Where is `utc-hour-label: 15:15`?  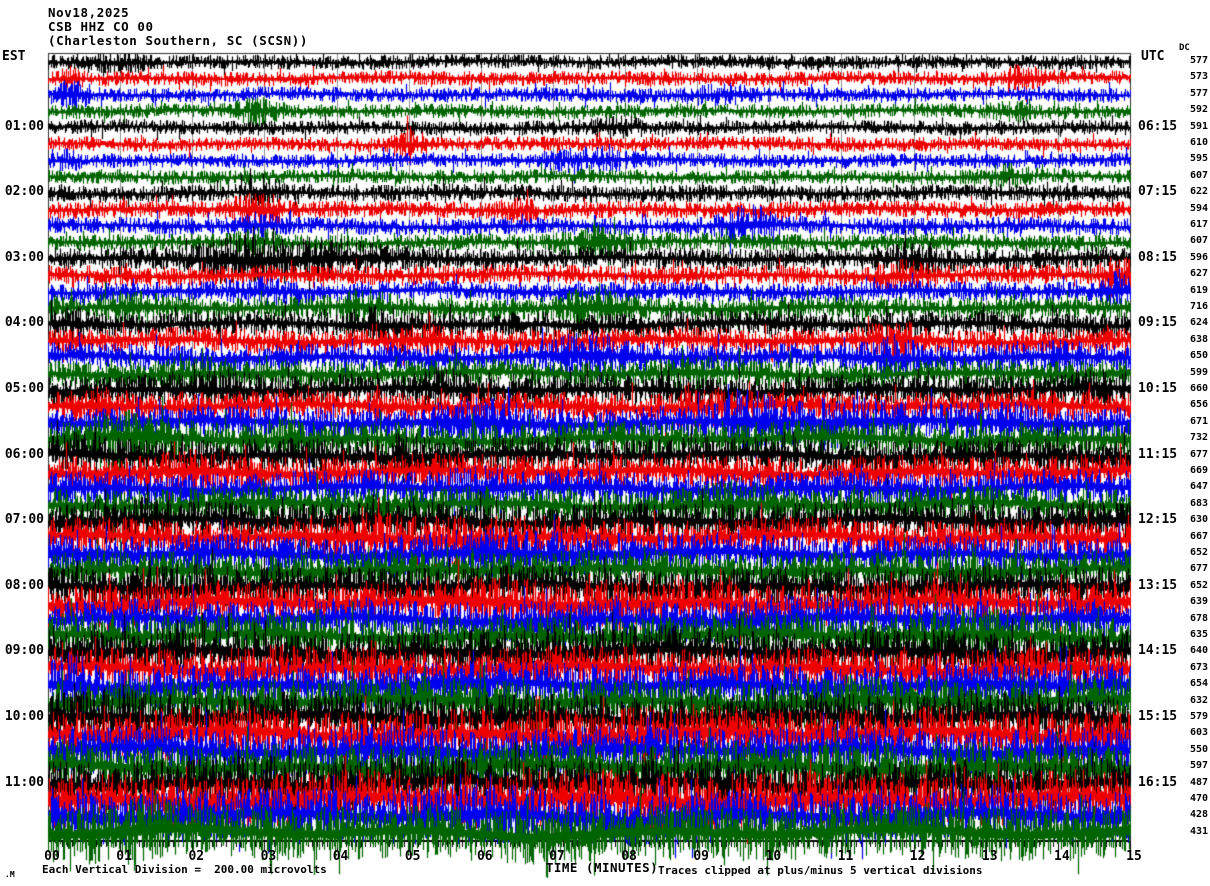
utc-hour-label: 15:15 is located at coordinates (1158, 716).